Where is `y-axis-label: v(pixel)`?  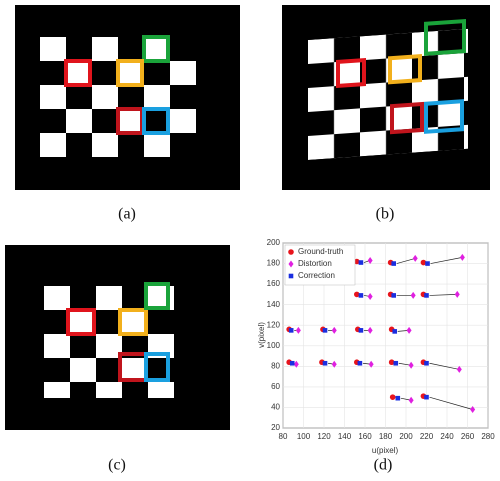 y-axis-label: v(pixel) is located at coordinates (261, 335).